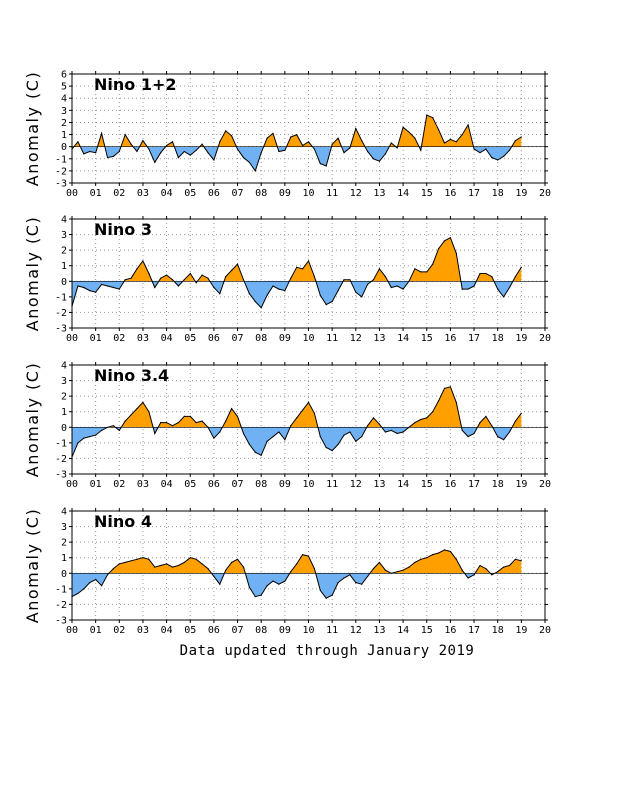 This screenshot has width=618, height=800. Describe the element at coordinates (123, 521) in the screenshot. I see `panel-title: Nino 4` at that location.